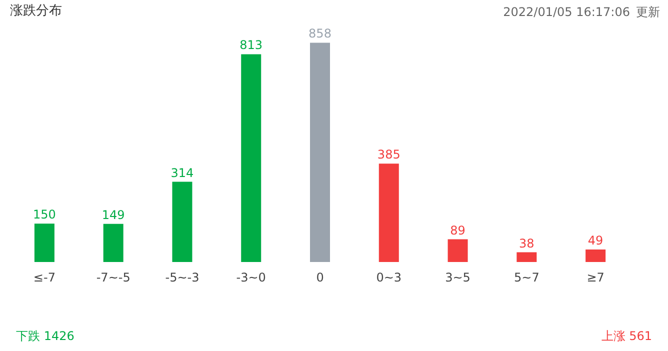  I want to click on data-label: 38, so click(526, 243).